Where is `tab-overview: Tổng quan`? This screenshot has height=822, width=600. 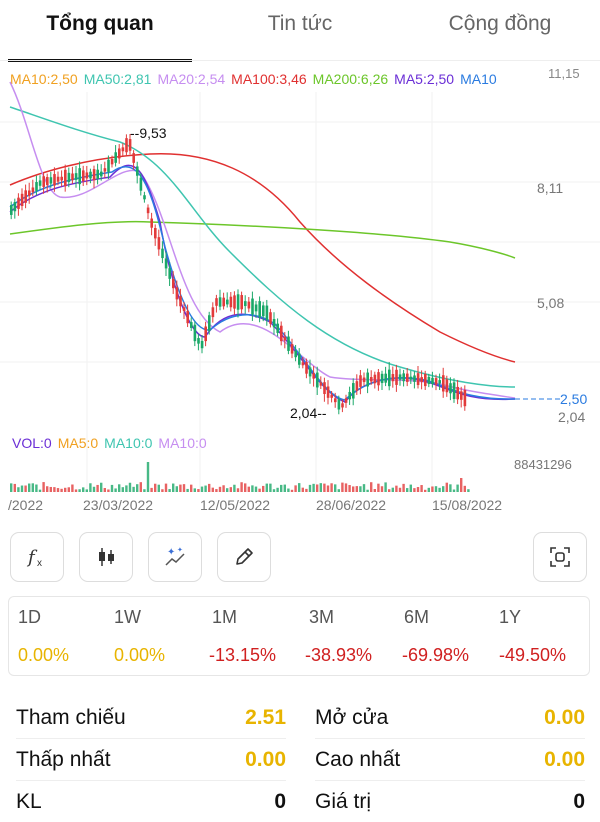
tab-overview: Tổng quan is located at coordinates (100, 31).